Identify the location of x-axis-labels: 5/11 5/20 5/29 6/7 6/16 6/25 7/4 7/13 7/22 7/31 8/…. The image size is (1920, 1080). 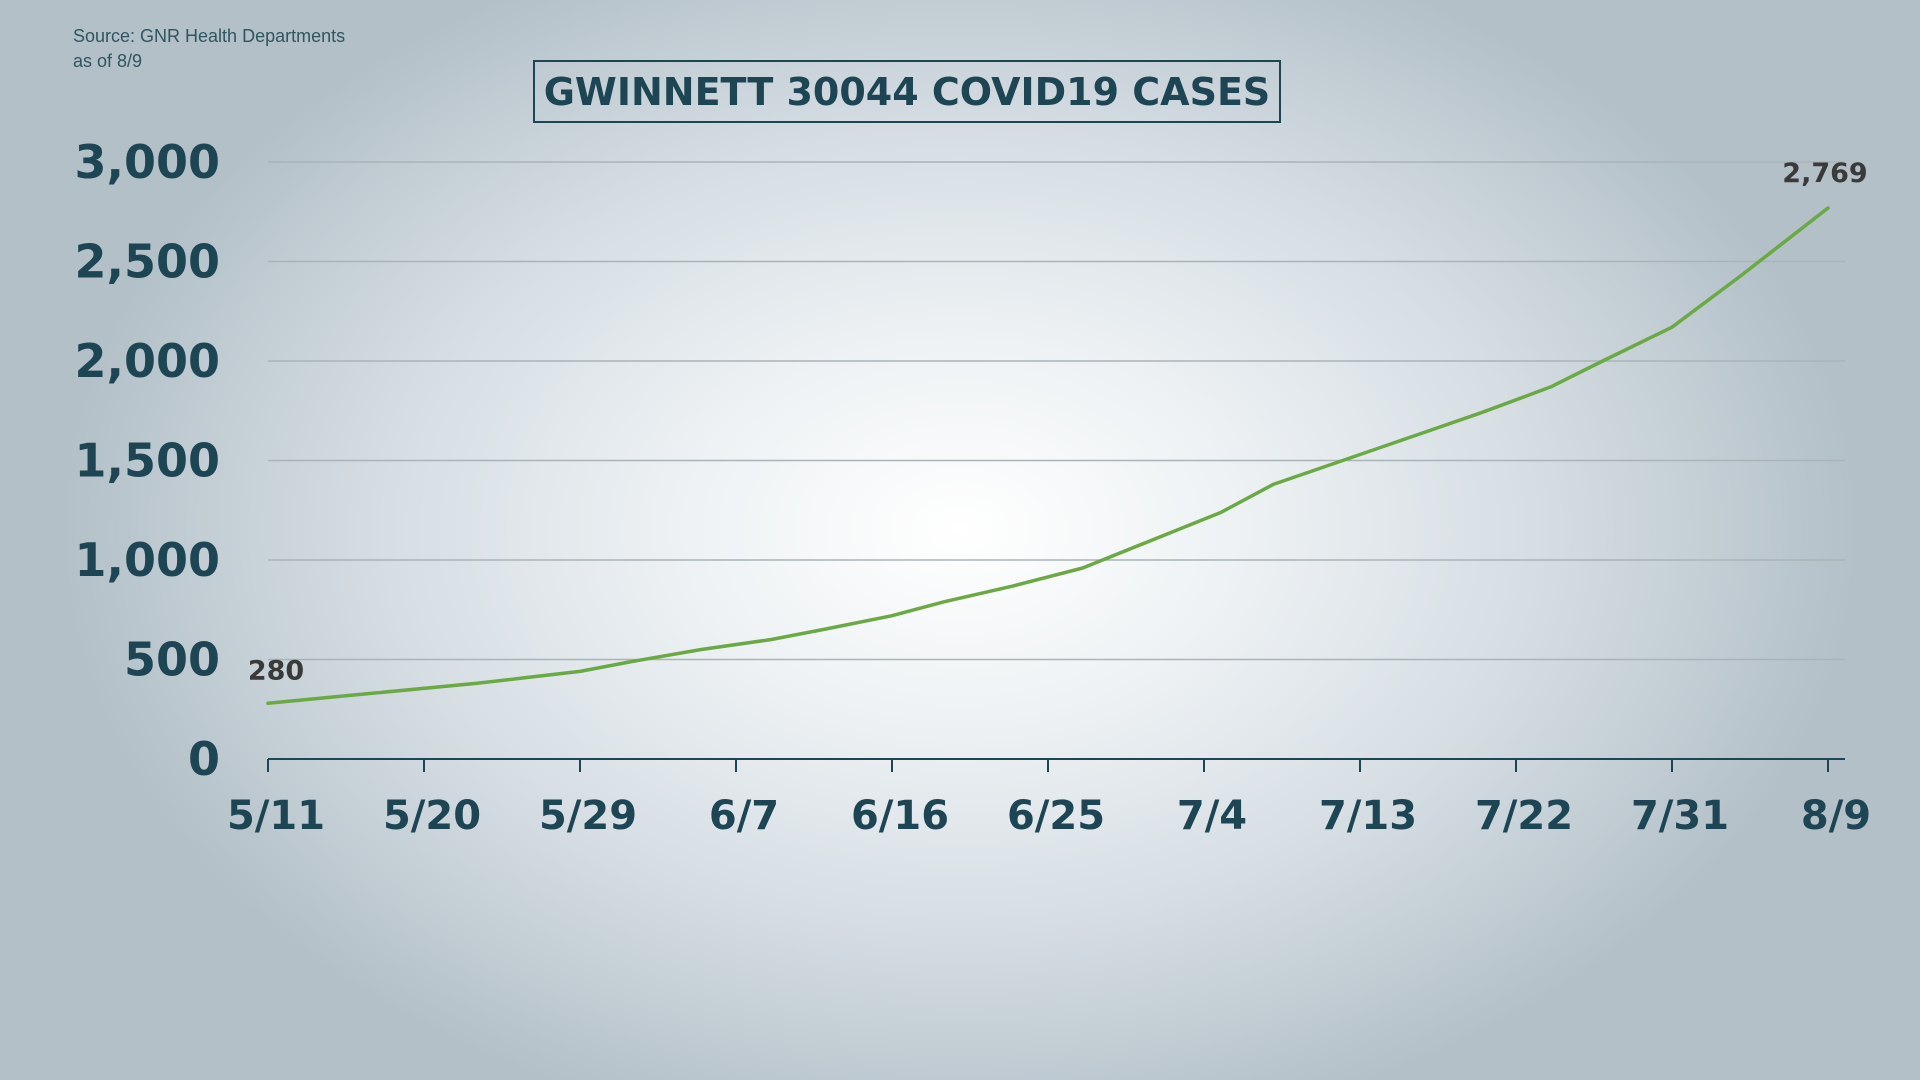
(1049, 816).